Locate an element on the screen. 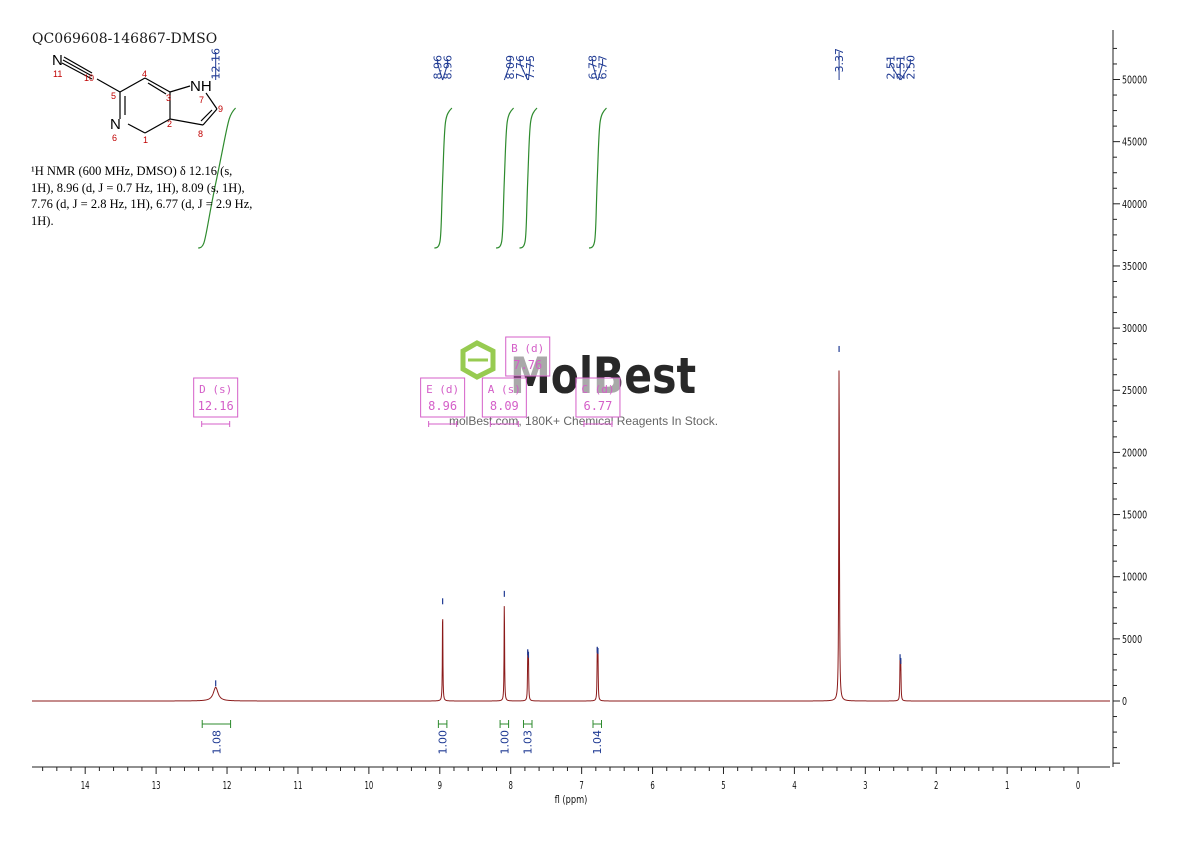 Image resolution: width=1190 pixels, height=841 pixels. x-tick-label: 13 is located at coordinates (156, 786).